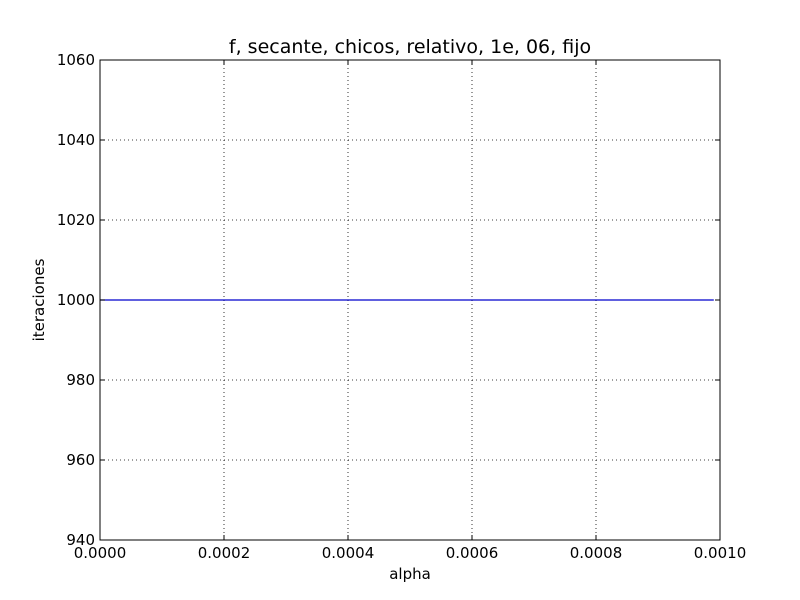 The width and height of the screenshot is (800, 600). I want to click on y-tick-label: 960, so click(80, 460).